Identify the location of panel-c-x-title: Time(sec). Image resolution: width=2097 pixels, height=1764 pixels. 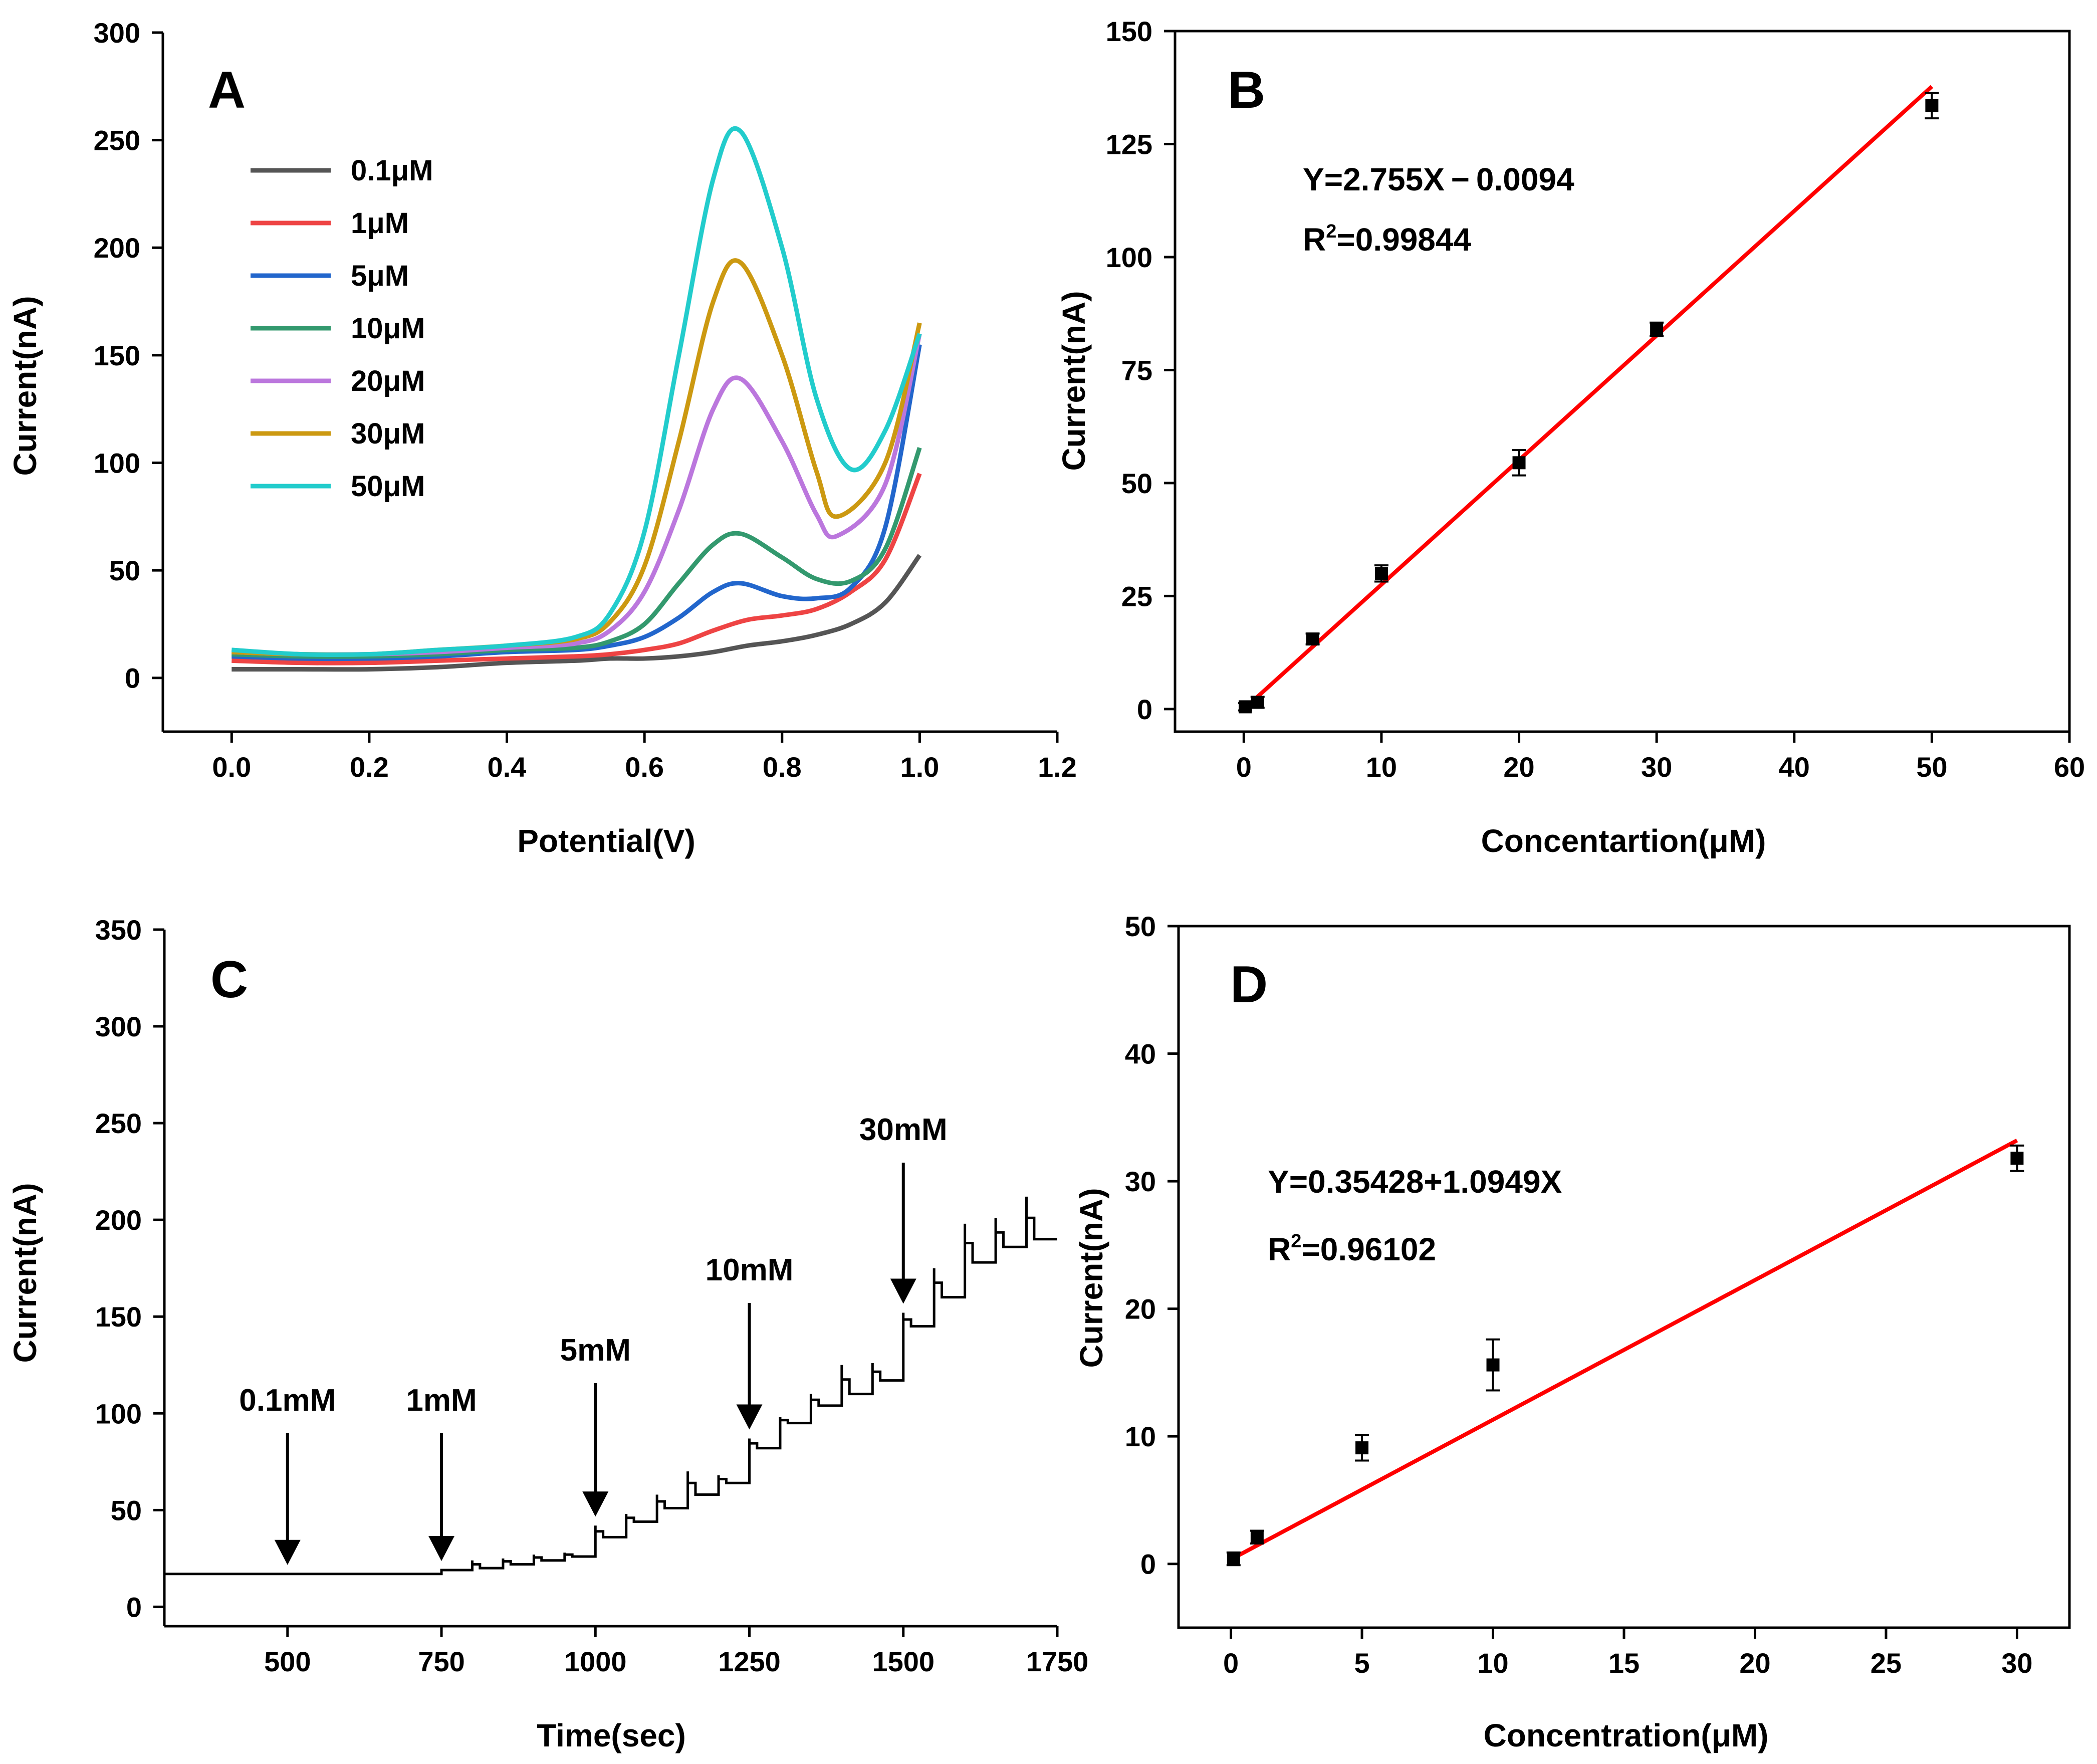
(611, 1735).